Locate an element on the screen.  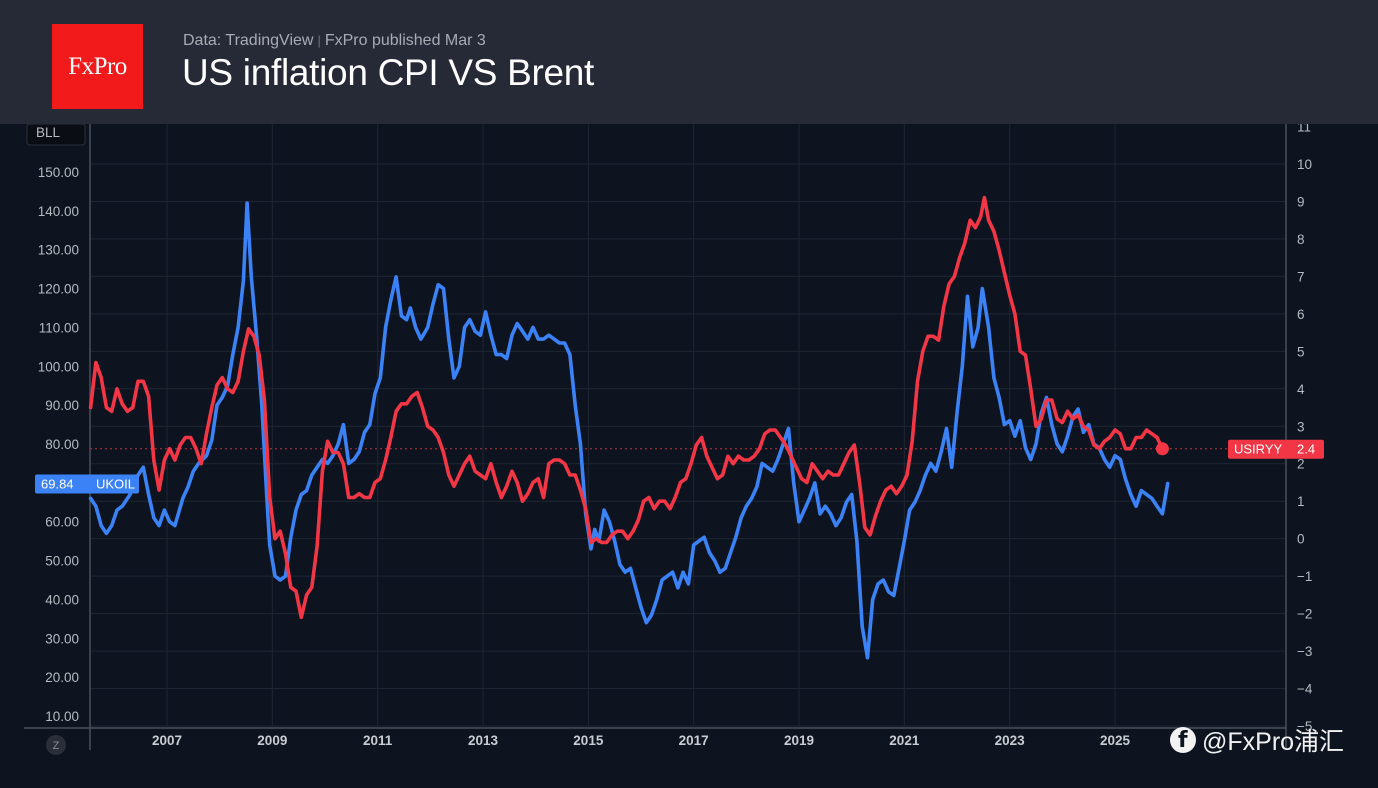
z-button: Z is located at coordinates (56, 745).